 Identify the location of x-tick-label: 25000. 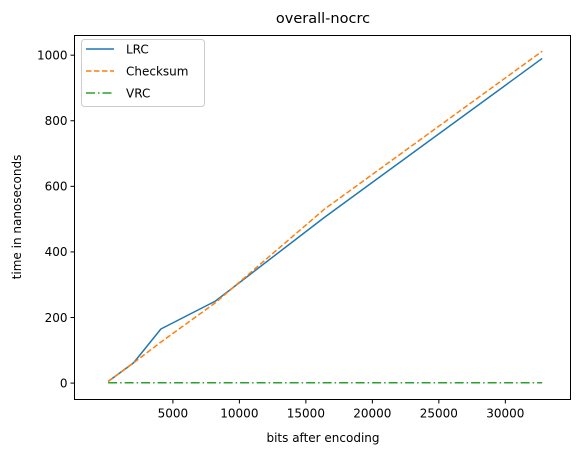
(439, 414).